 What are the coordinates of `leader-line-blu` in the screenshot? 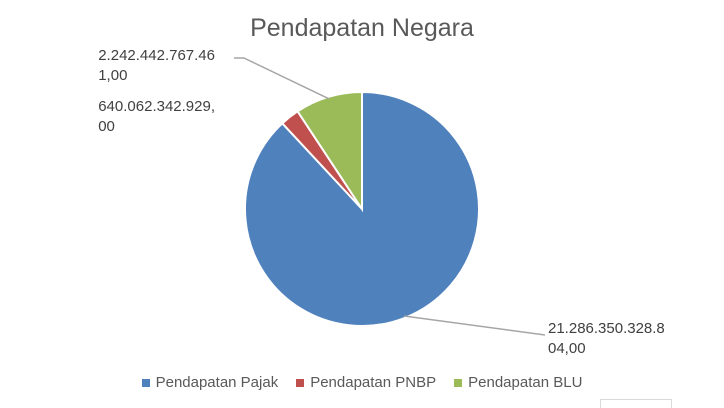 It's located at (282, 78).